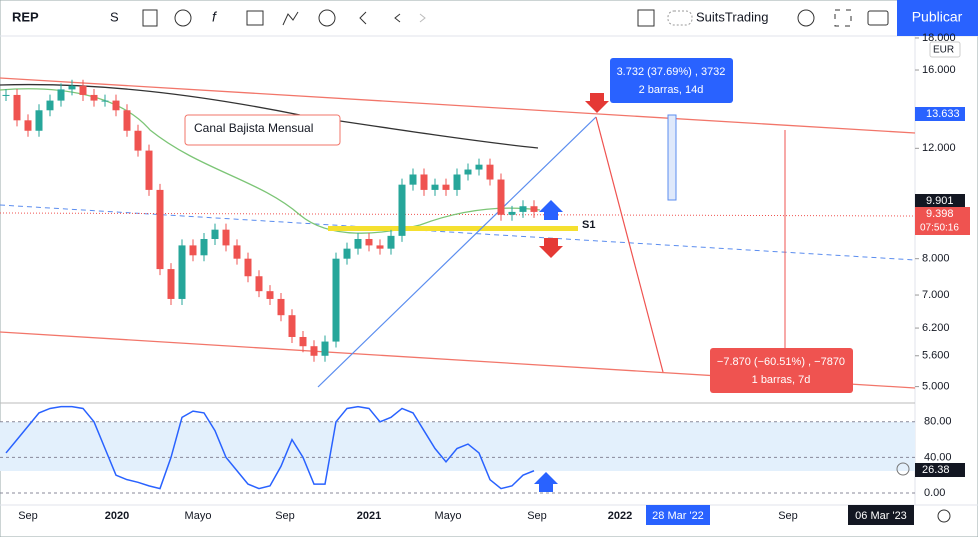 This screenshot has width=978, height=542. I want to click on channel-label-box, so click(262, 130).